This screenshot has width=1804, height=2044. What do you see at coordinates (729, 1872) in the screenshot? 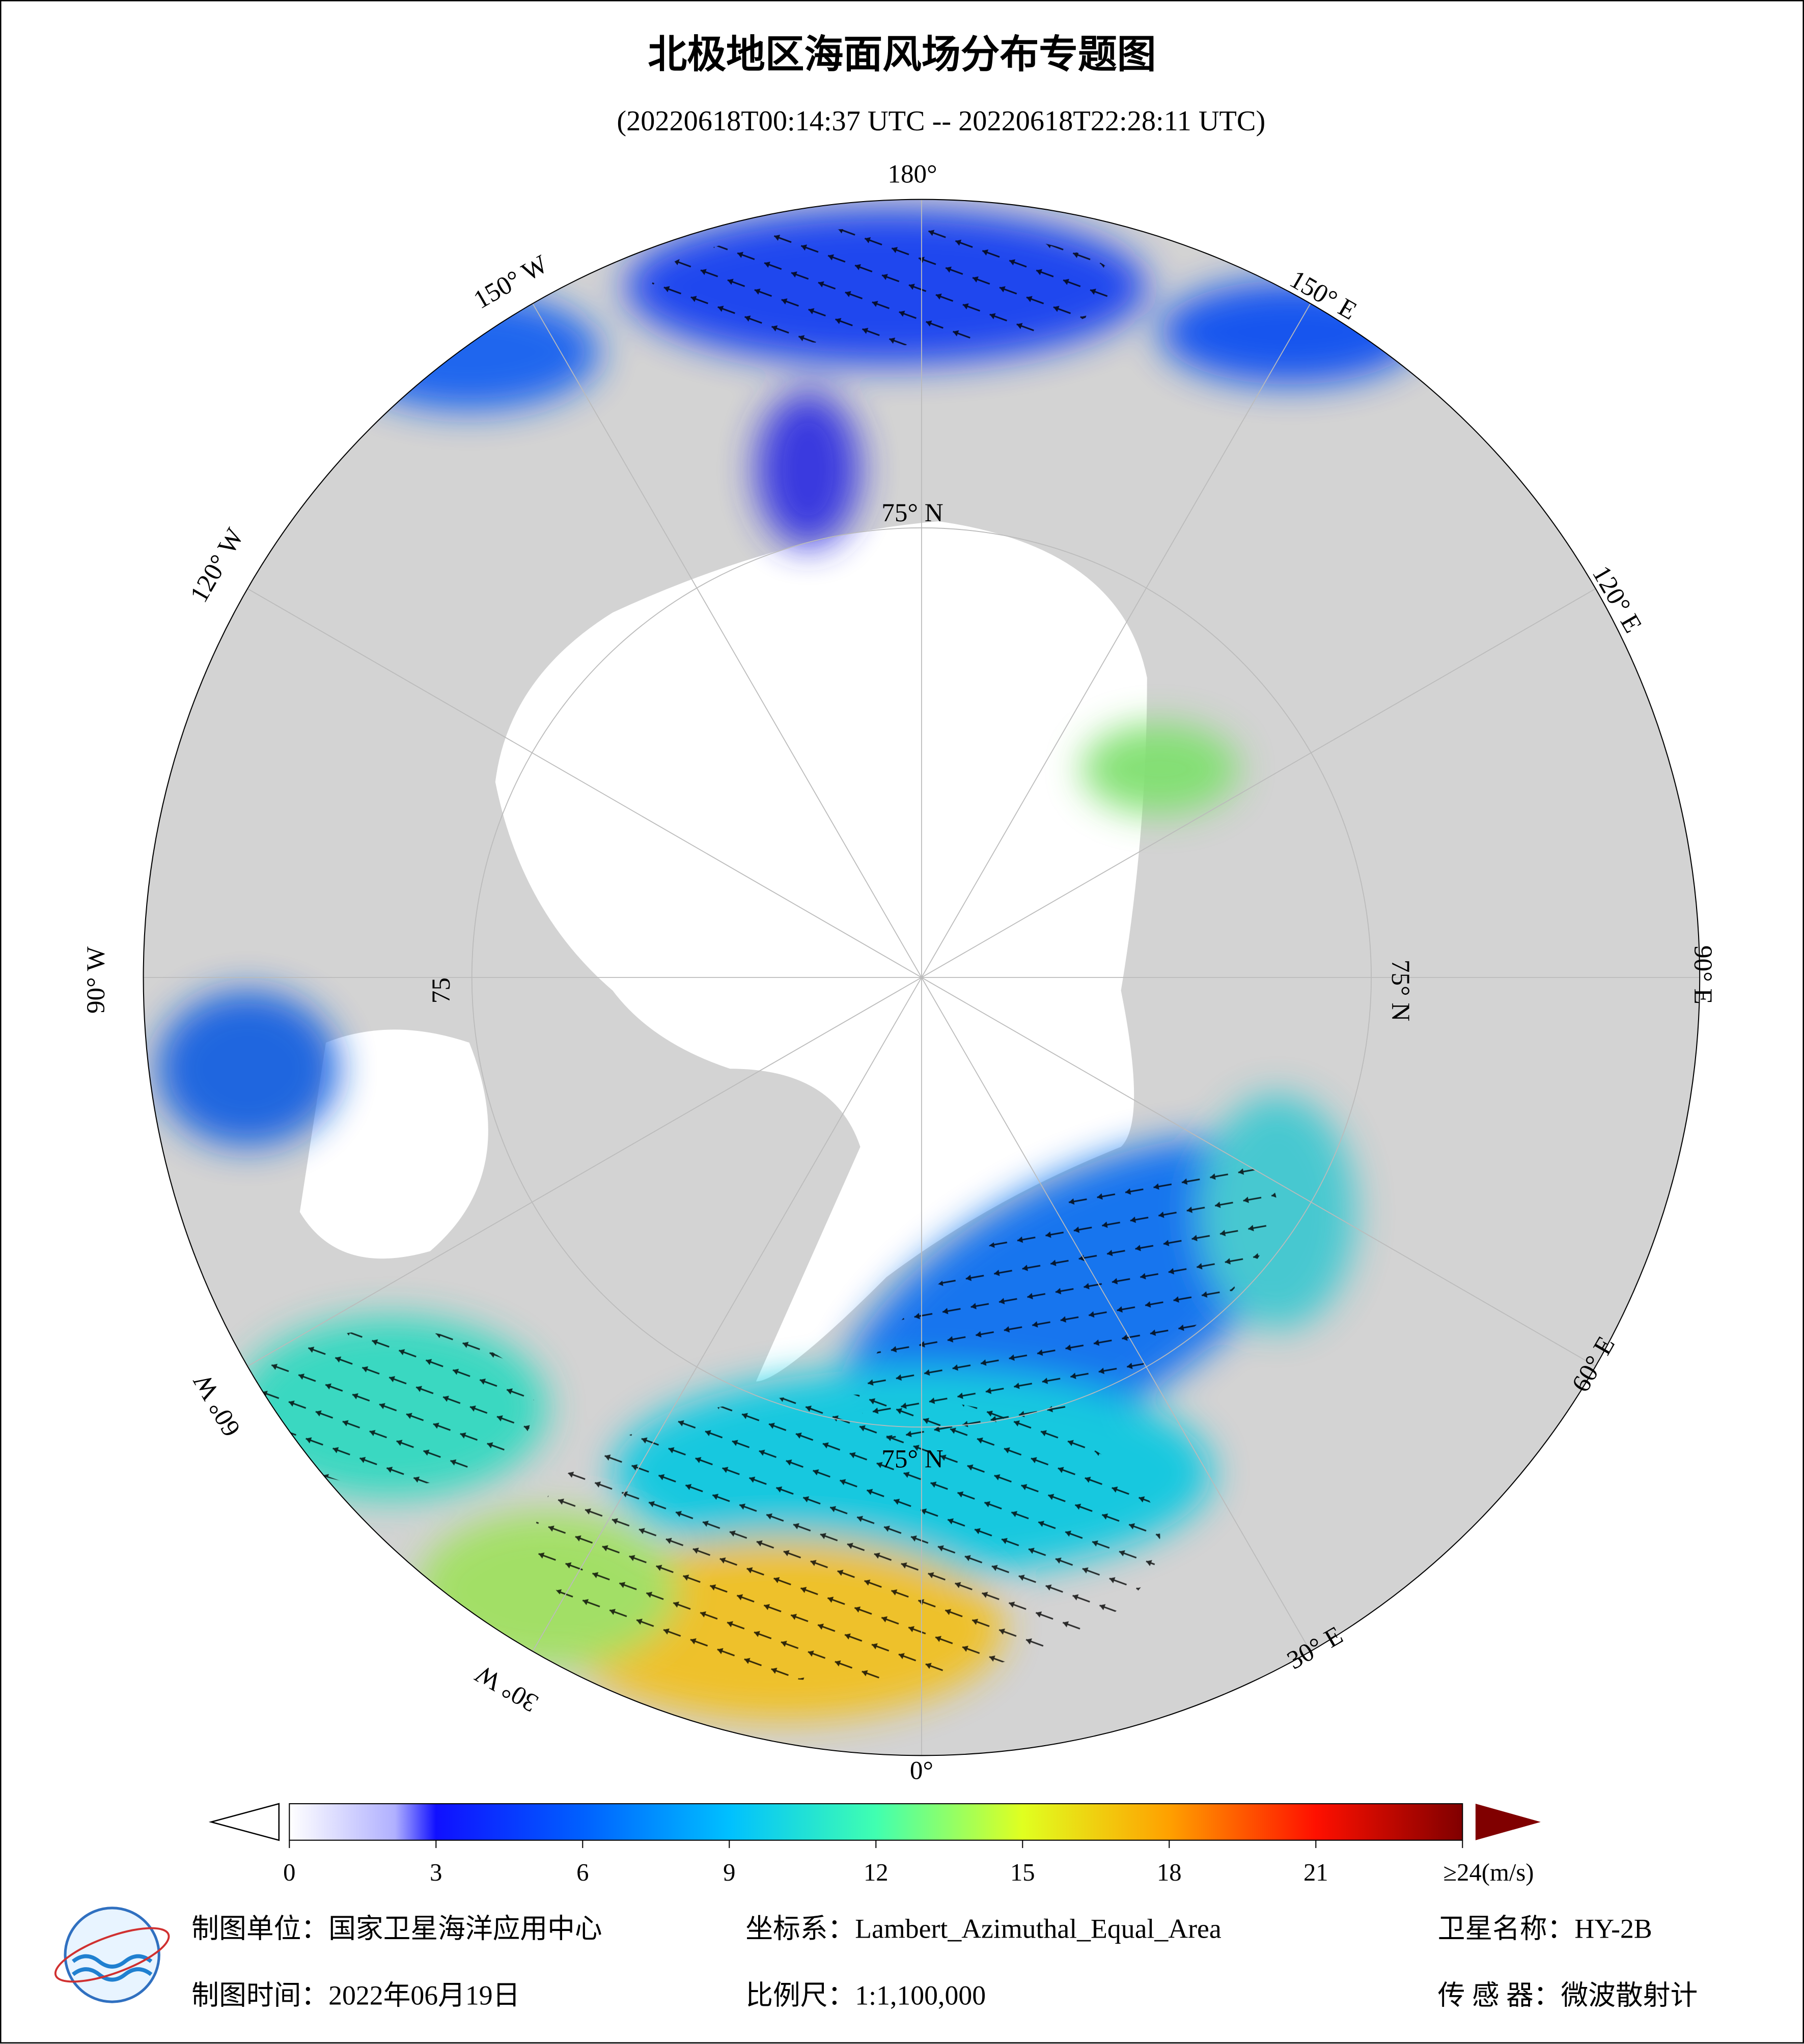
I see `colorbar-tick-label: 9` at bounding box center [729, 1872].